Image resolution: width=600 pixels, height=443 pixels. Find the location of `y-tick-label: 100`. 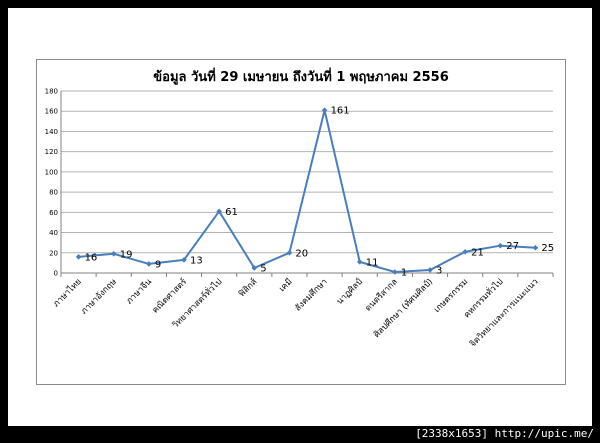

y-tick-label: 100 is located at coordinates (51, 172).